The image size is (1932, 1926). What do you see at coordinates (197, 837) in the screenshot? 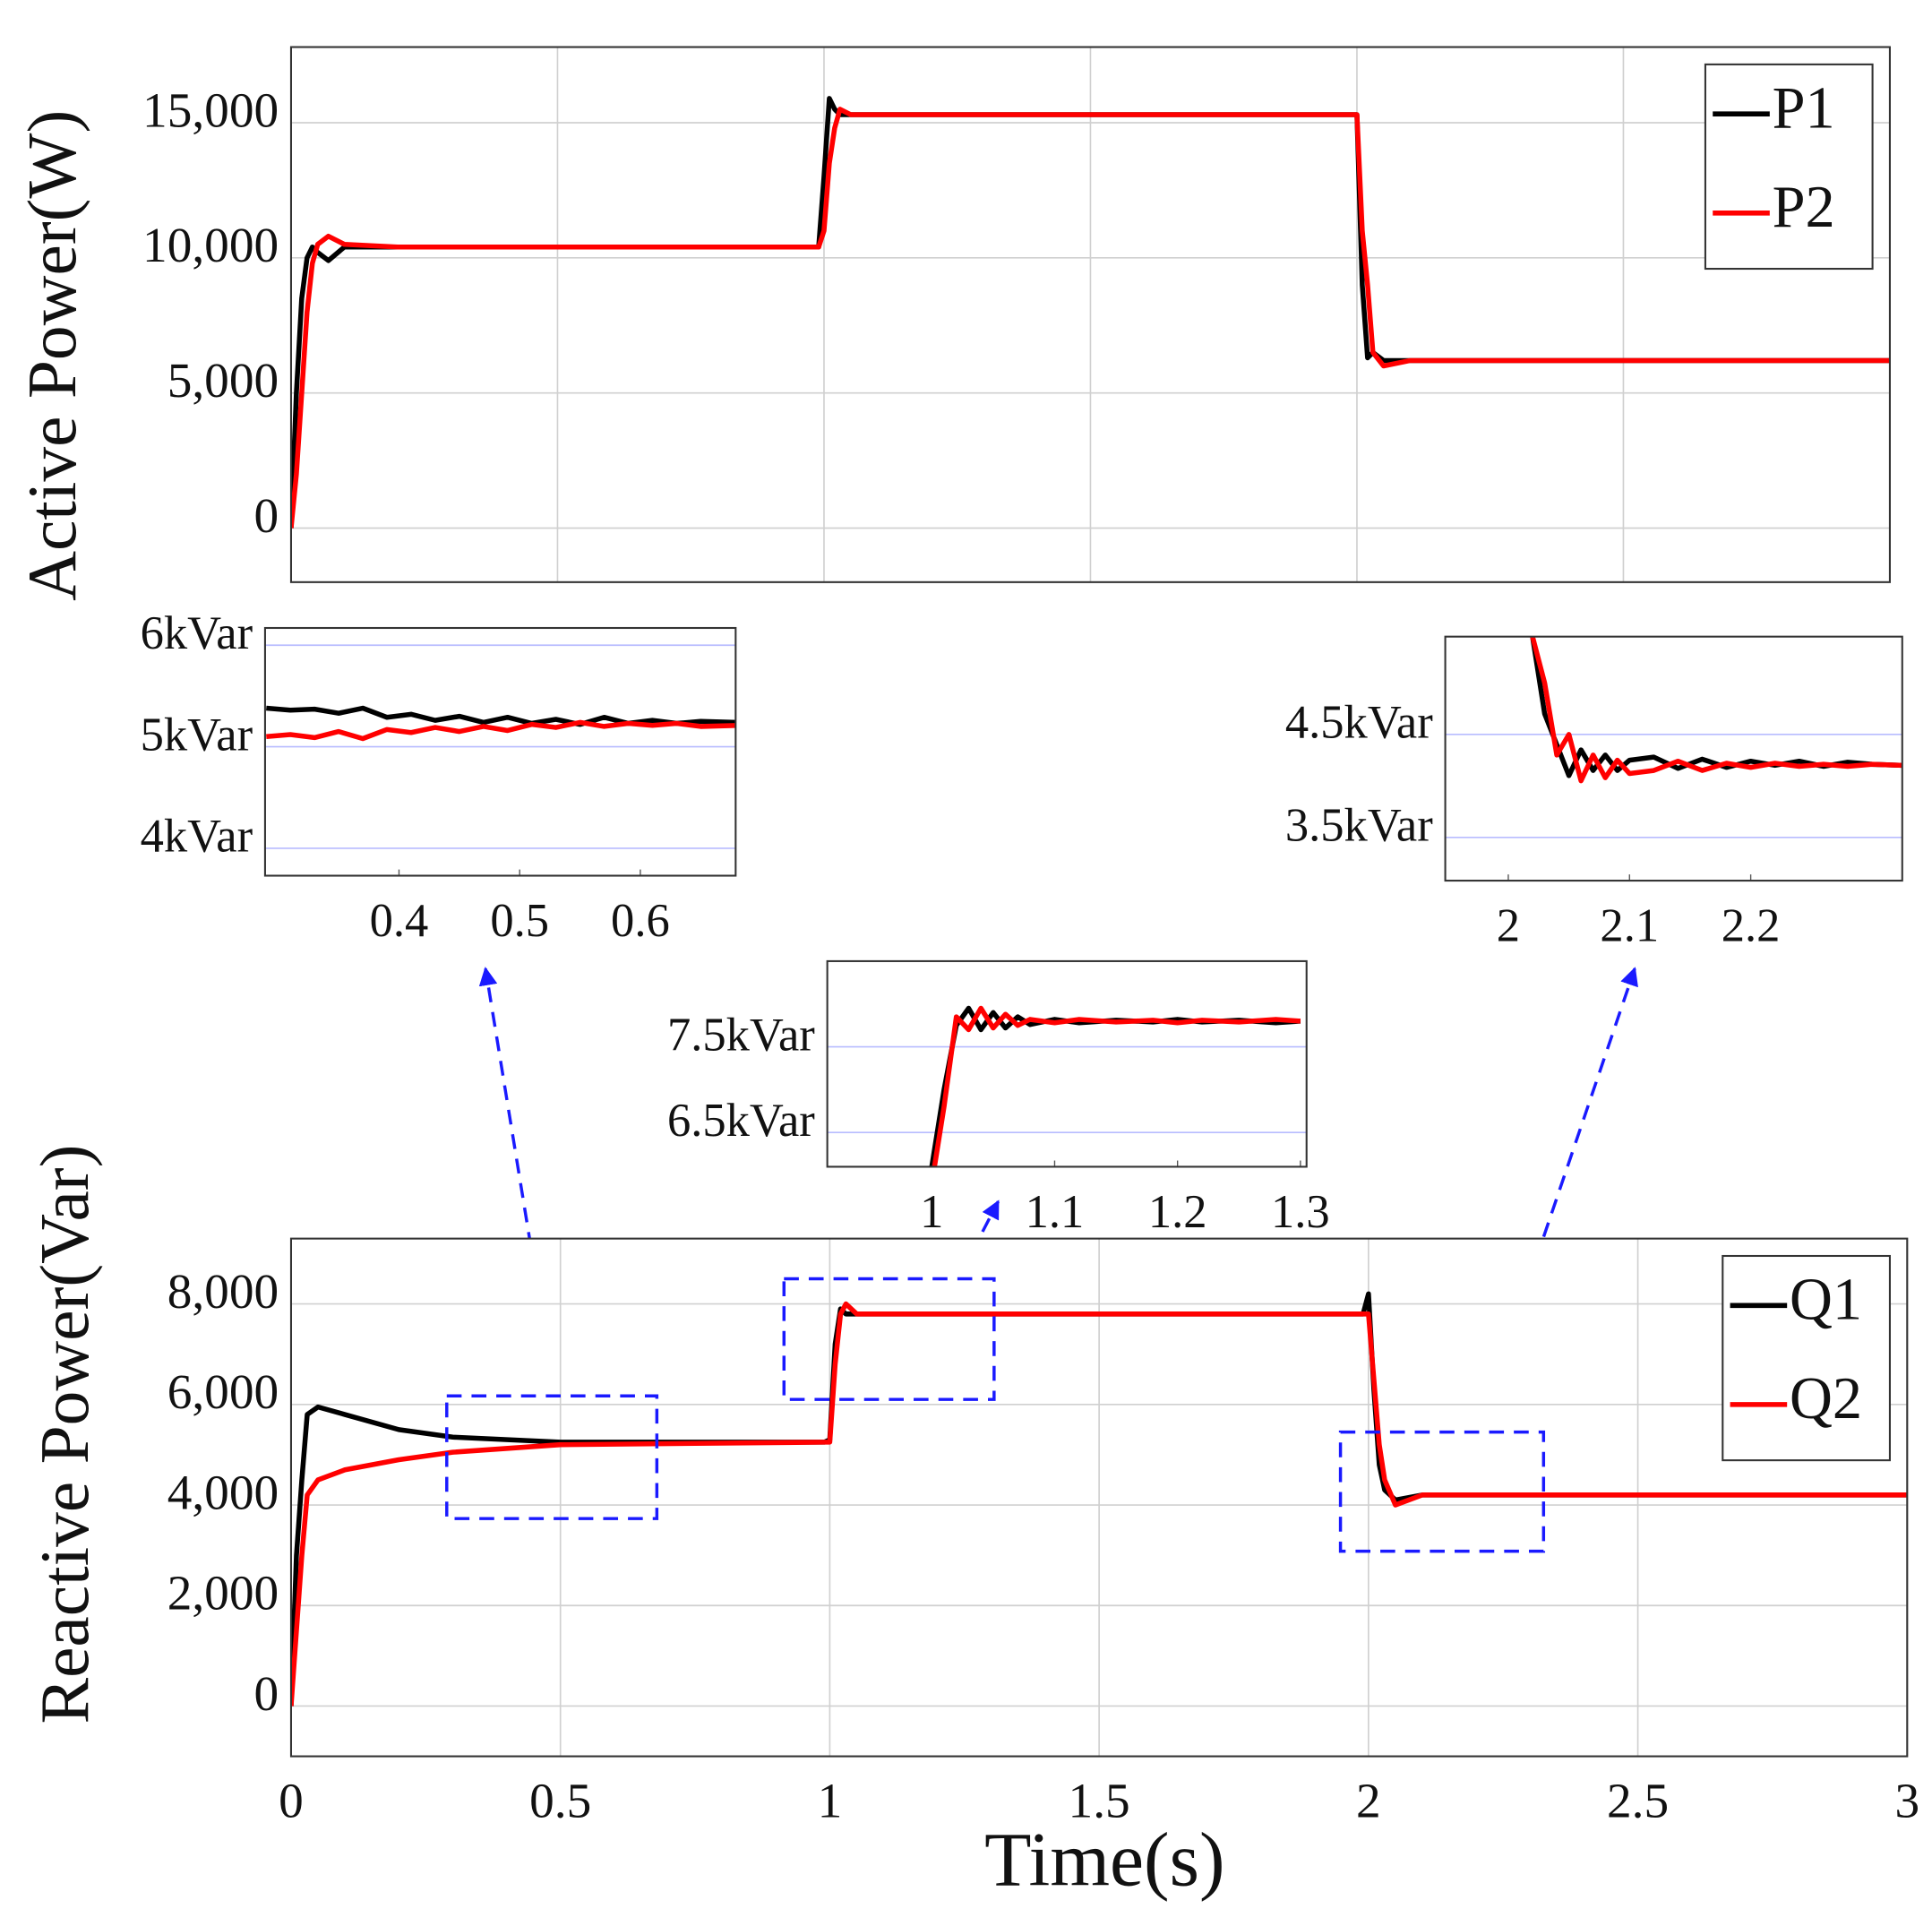
I see `y-tick-label: 4kVar` at bounding box center [197, 837].